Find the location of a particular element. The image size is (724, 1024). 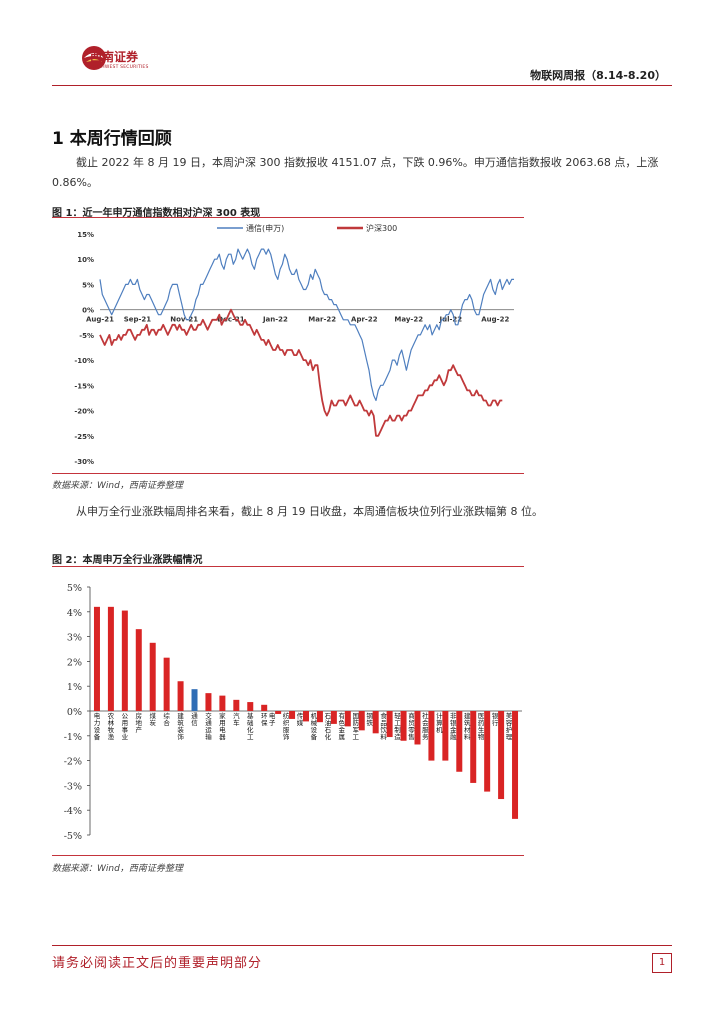

category-label: 公用事业 is located at coordinates (125, 726).